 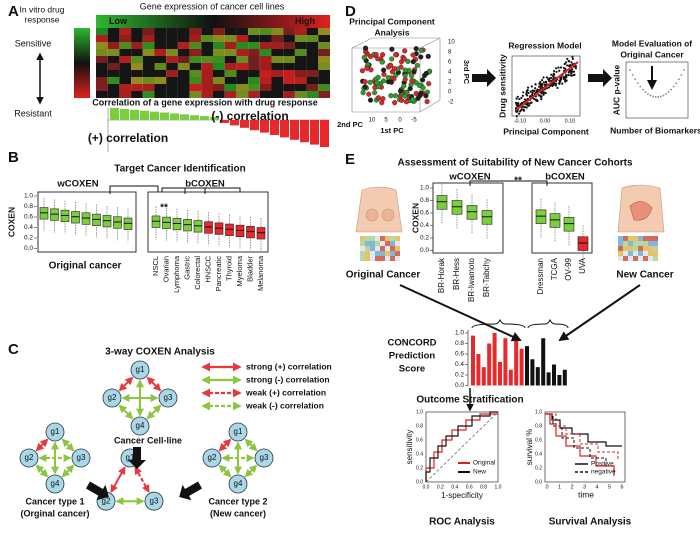 What do you see at coordinates (260, 273) in the screenshot?
I see `category-label: Melanoma` at bounding box center [260, 273].